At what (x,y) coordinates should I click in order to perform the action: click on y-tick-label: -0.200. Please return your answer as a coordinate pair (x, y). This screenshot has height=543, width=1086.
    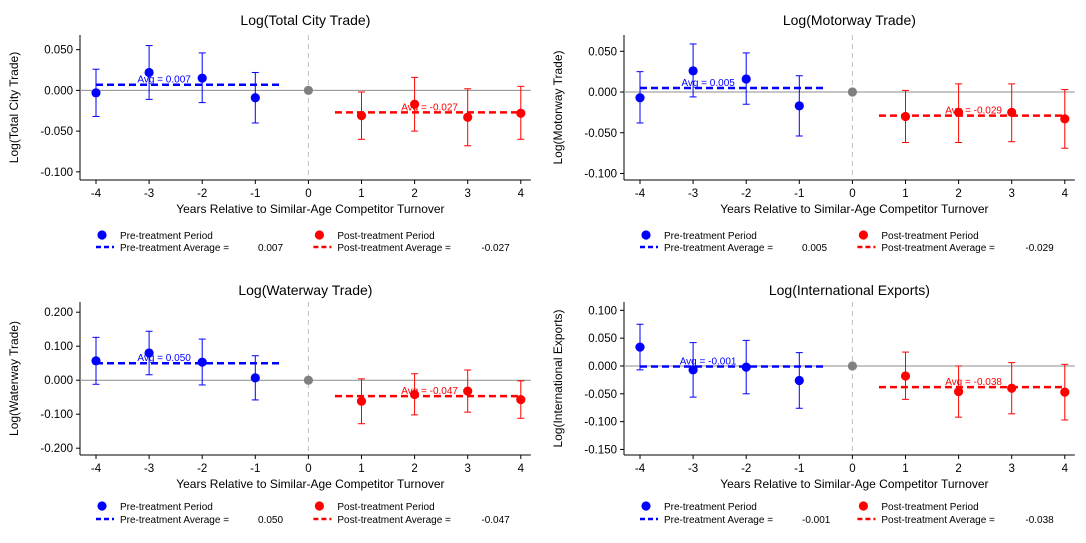
    Looking at the image, I should click on (56, 449).